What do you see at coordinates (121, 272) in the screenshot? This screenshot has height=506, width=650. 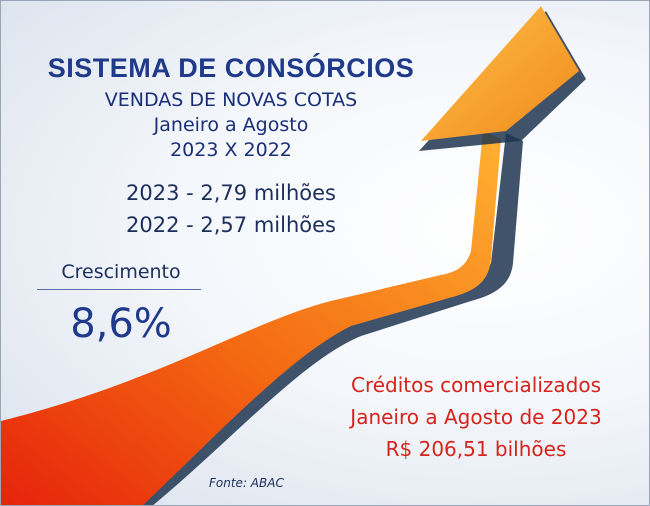 I see `growth-label: Crescimento` at bounding box center [121, 272].